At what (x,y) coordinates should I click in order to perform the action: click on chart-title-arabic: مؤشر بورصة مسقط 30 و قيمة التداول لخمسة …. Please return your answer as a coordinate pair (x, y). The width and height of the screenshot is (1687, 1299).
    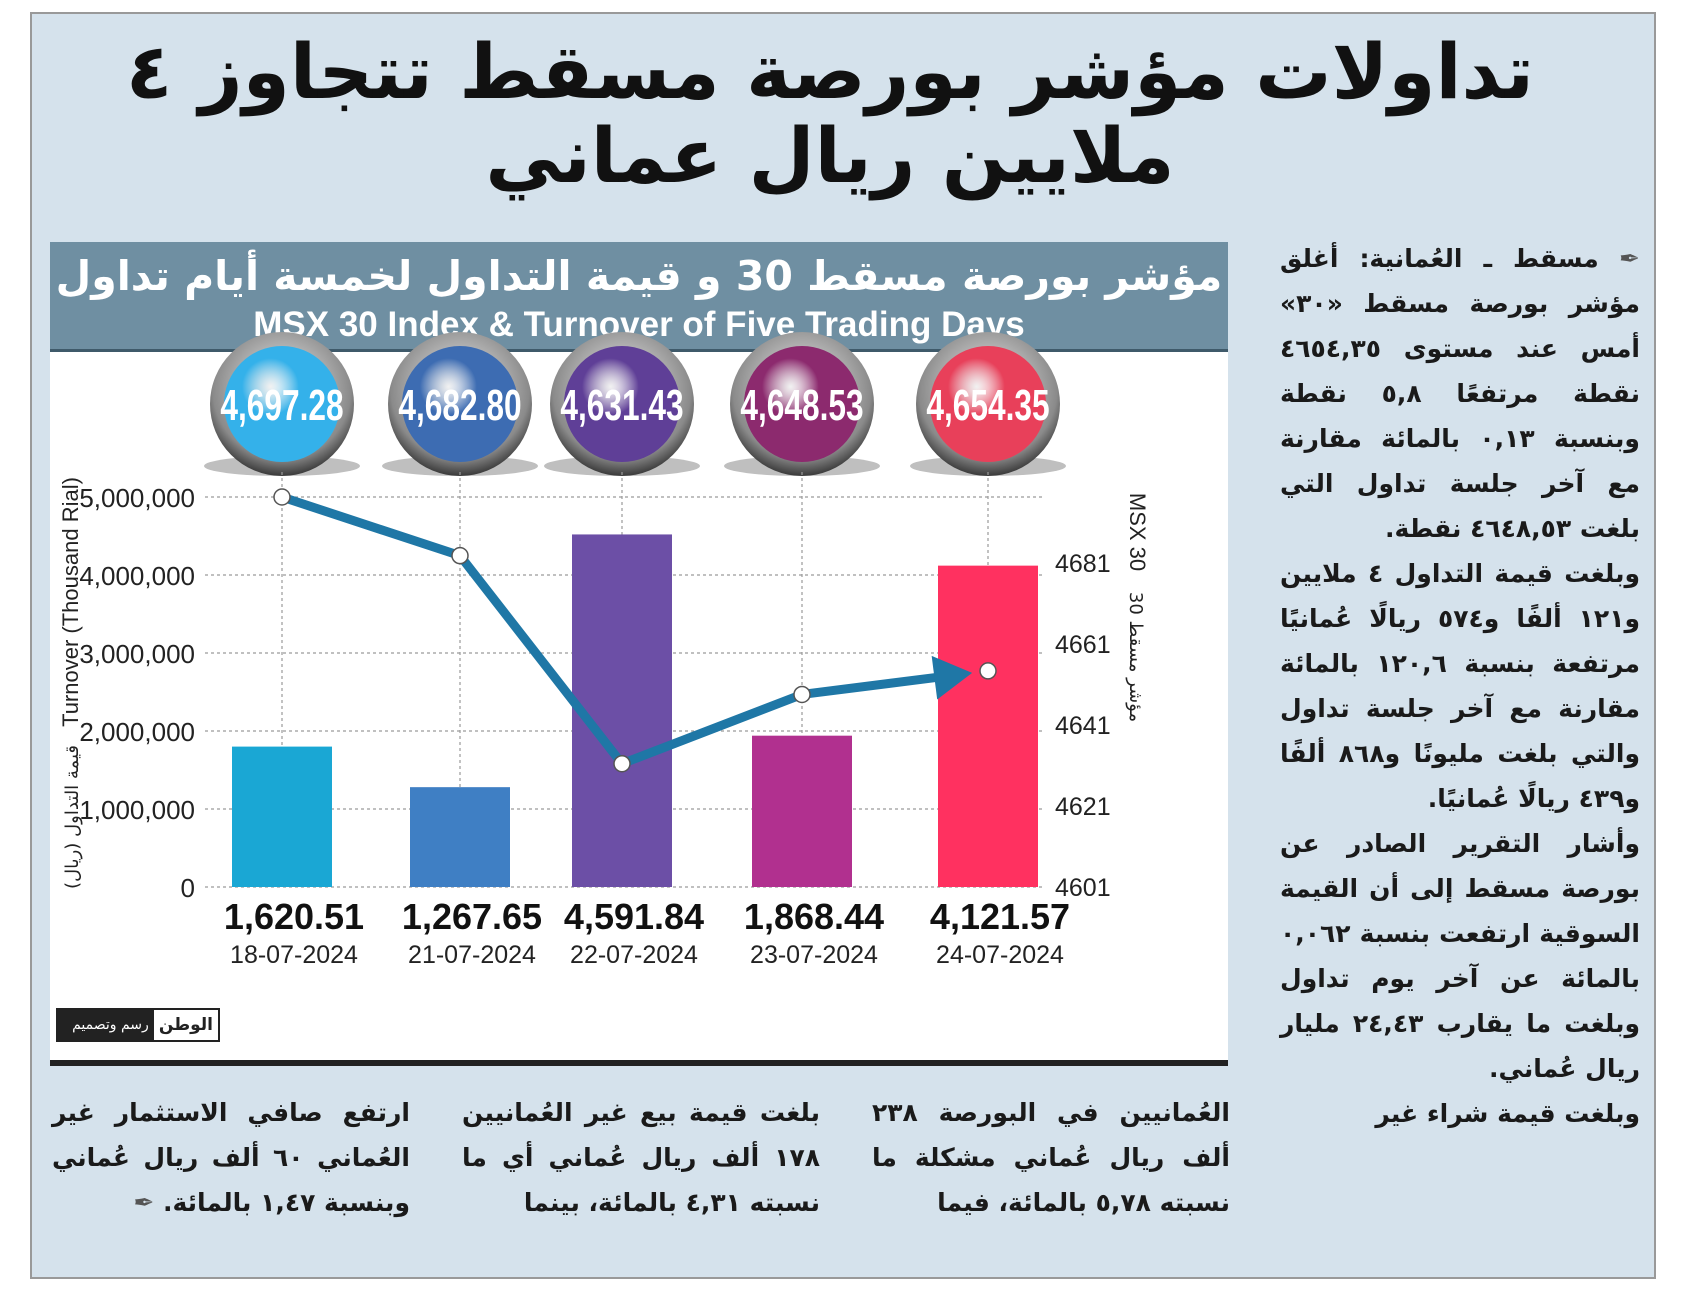
    Looking at the image, I should click on (639, 276).